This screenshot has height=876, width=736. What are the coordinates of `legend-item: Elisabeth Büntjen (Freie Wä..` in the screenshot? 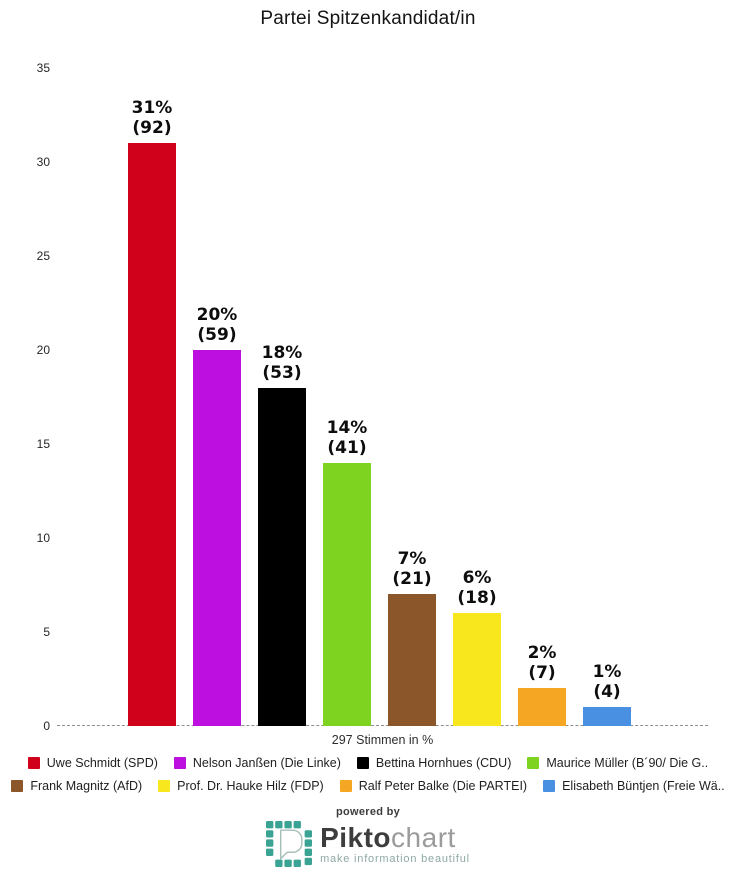 It's located at (634, 786).